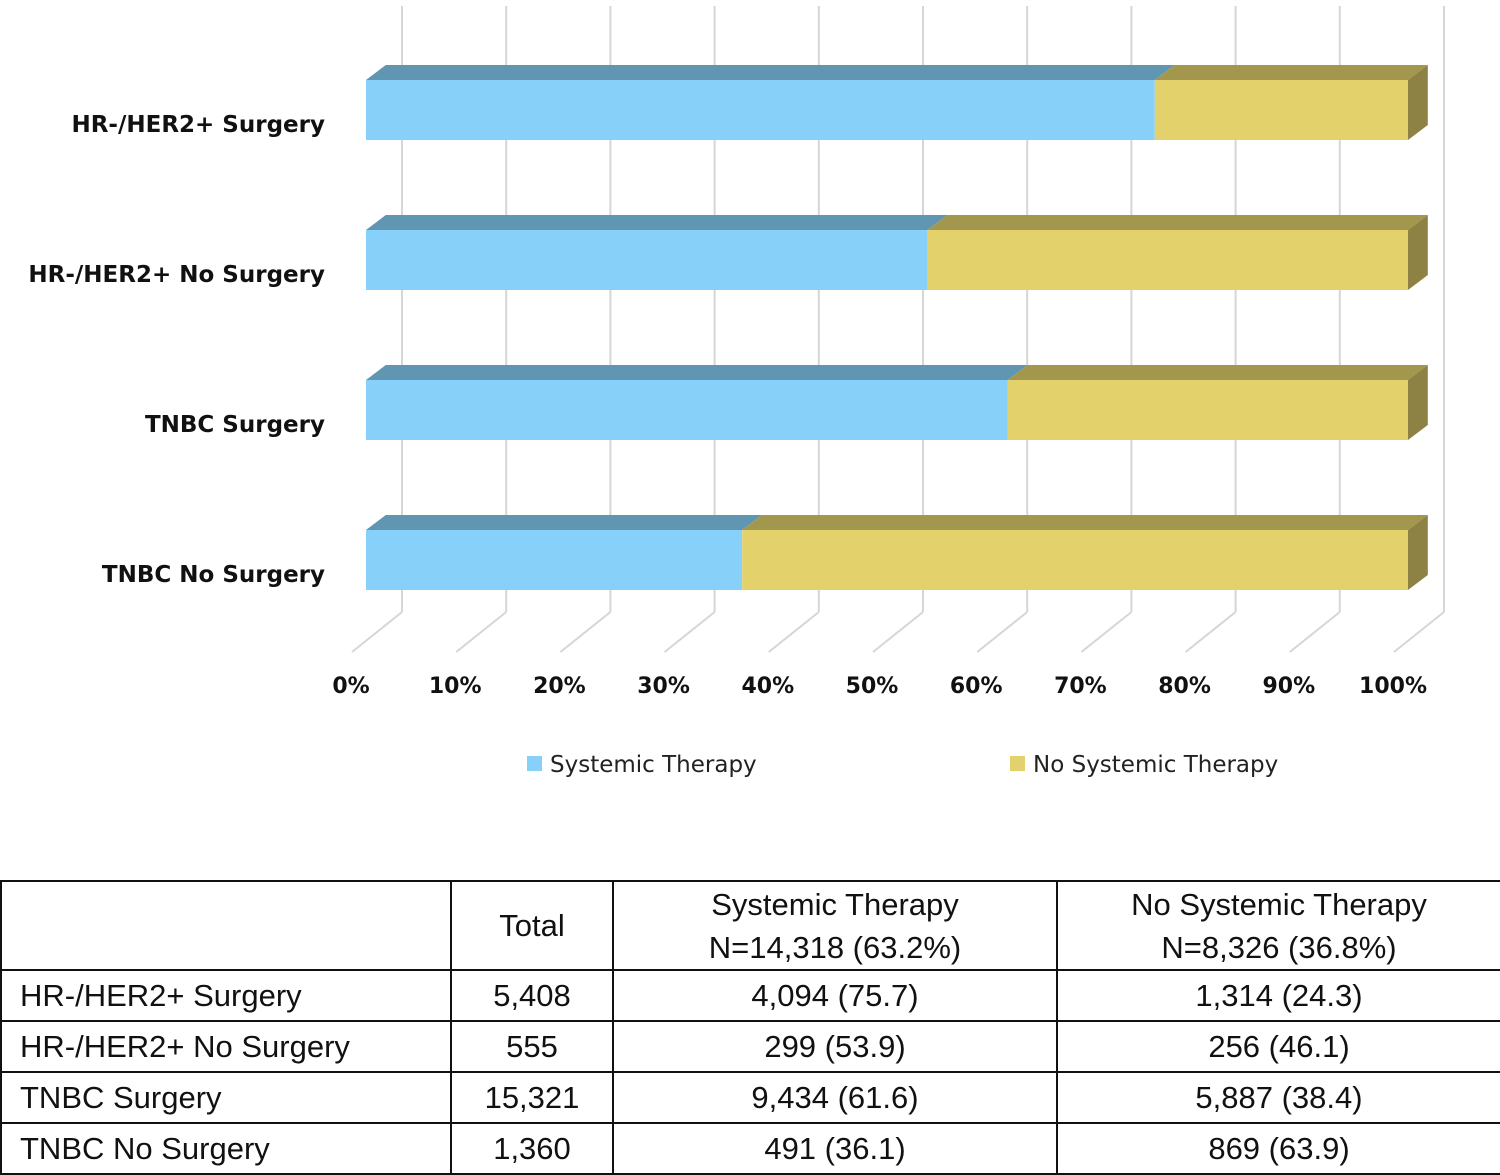 Image resolution: width=1500 pixels, height=1175 pixels. What do you see at coordinates (902, 765) in the screenshot?
I see `legend: Systemic Therapy No Systemic Therapy` at bounding box center [902, 765].